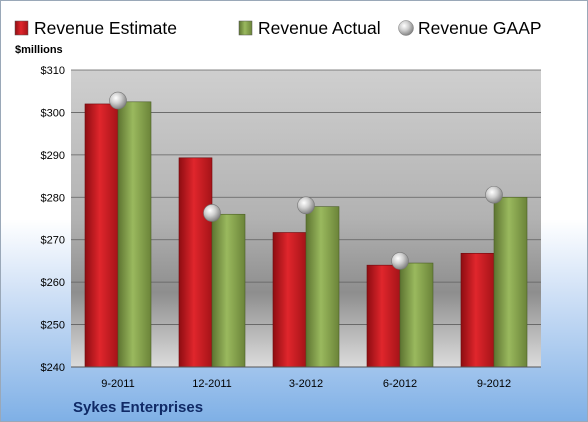  Describe the element at coordinates (117, 384) in the screenshot. I see `x-tick-label: 9-2011` at that location.